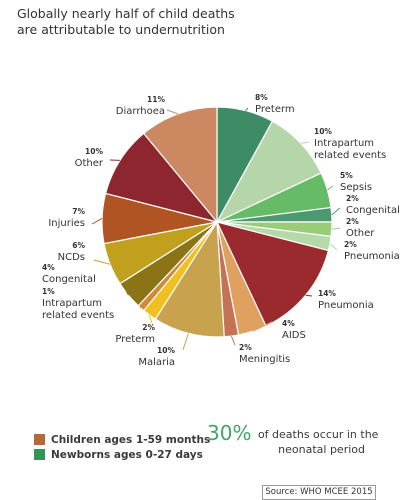  I want to click on legend-item-newborns: Newborns ages 0-27 days, so click(122, 454).